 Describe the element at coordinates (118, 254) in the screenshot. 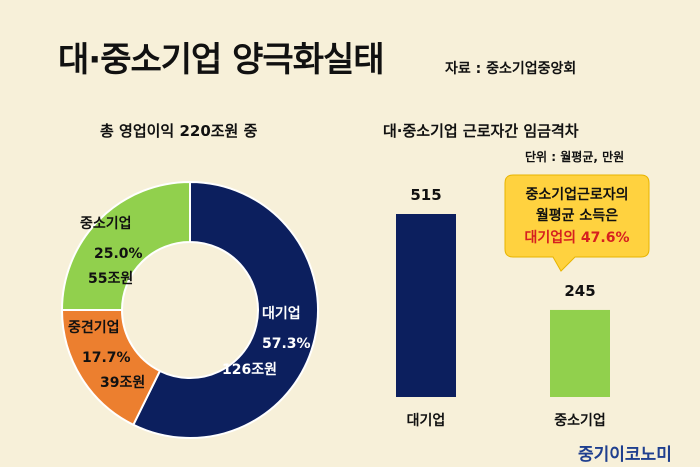

I see `slice-percent-label: 25.0%` at that location.